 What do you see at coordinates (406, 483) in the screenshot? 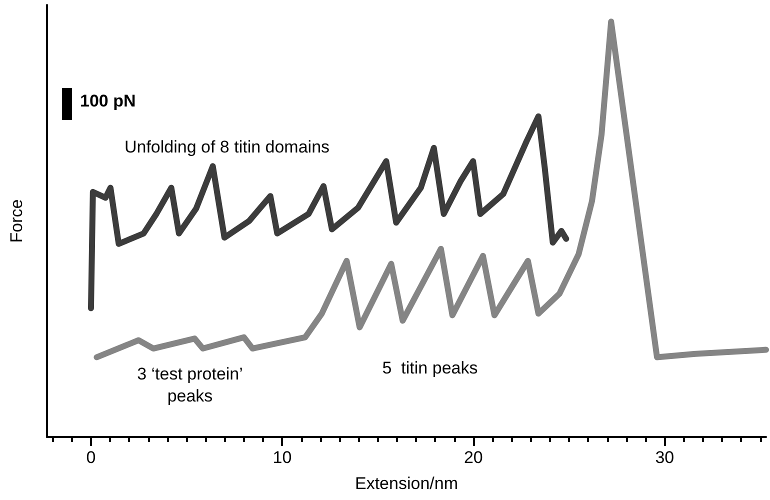
I see `x-axis-title: Extension/nm` at bounding box center [406, 483].